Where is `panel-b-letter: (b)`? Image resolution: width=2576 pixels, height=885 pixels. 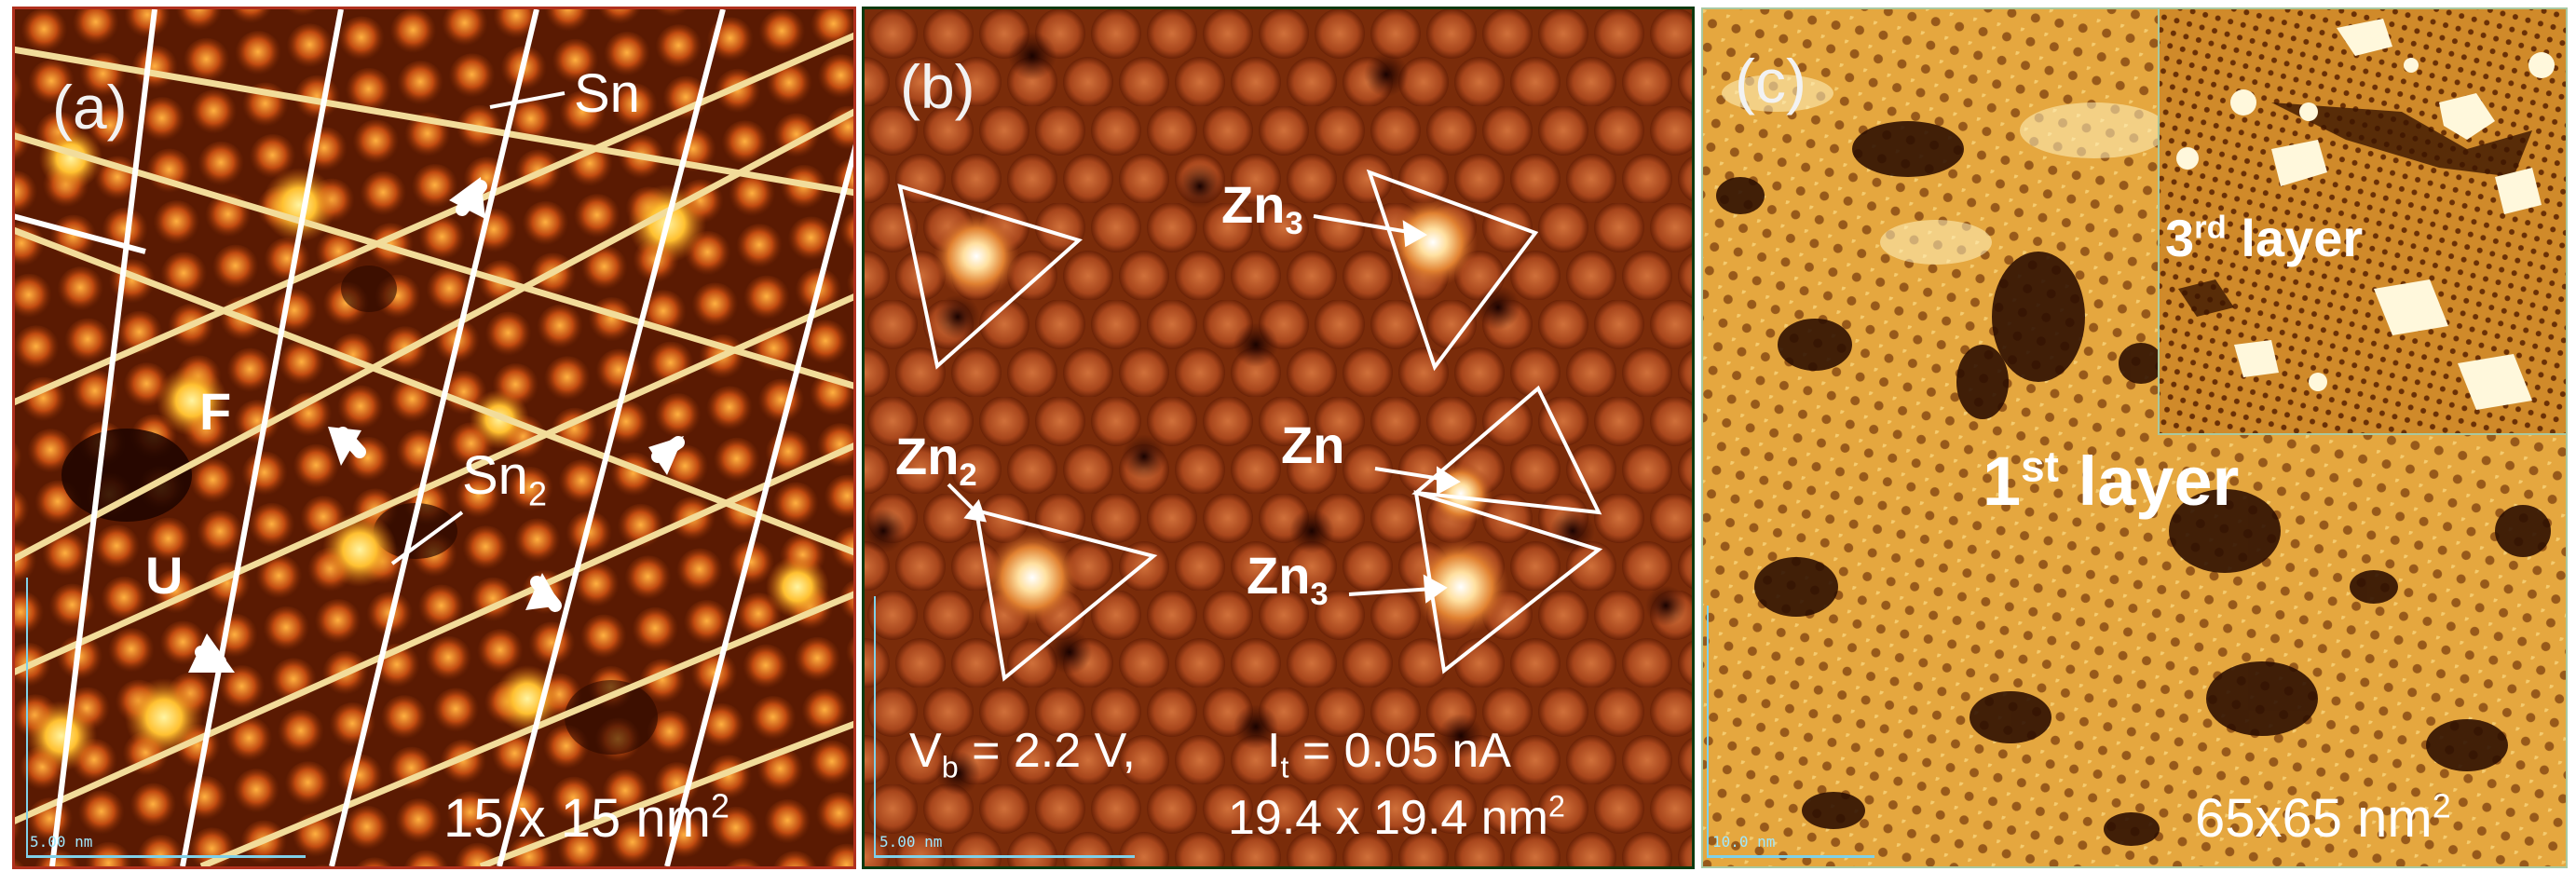
panel-b-letter: (b) is located at coordinates (937, 87).